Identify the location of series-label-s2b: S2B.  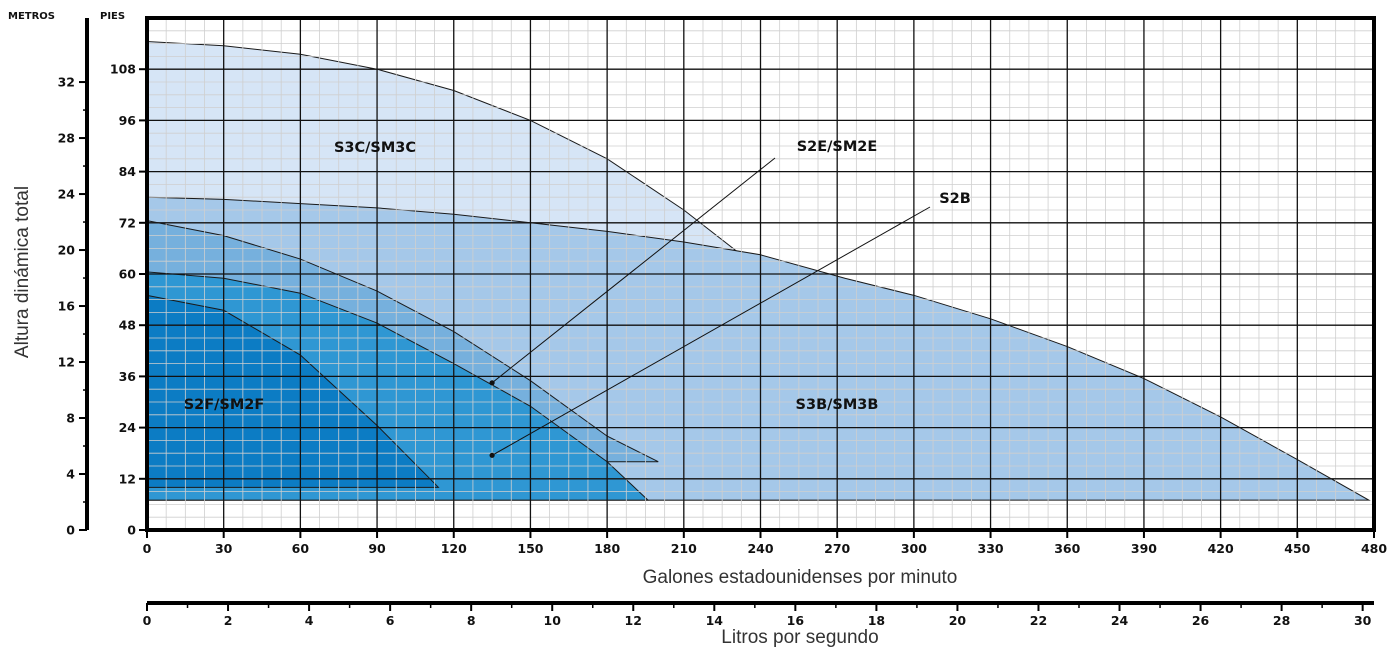
(955, 199).